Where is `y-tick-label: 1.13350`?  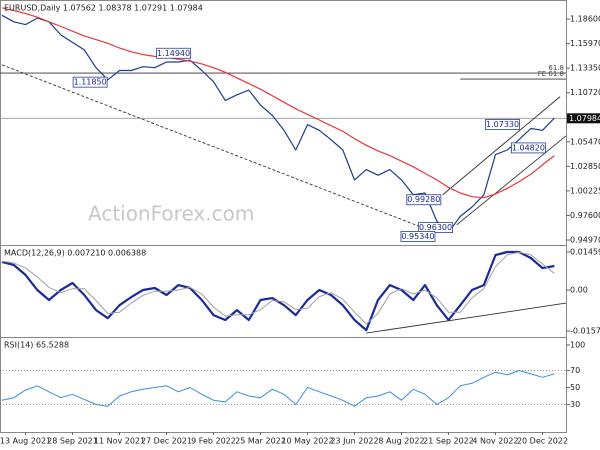 y-tick-label: 1.13350 is located at coordinates (585, 68).